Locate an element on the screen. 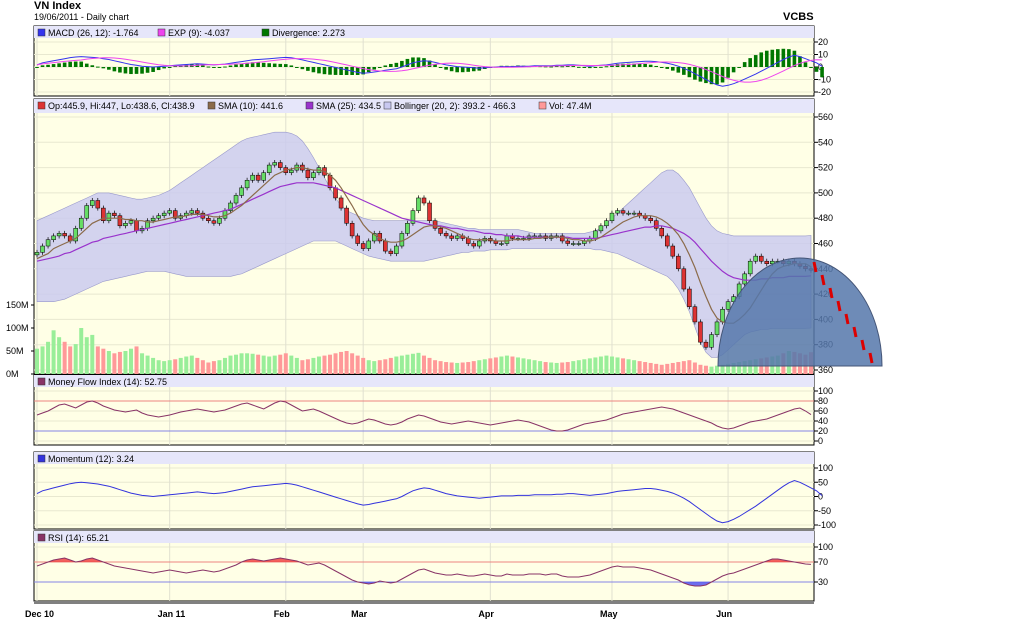  rsi-line is located at coordinates (424, 572).